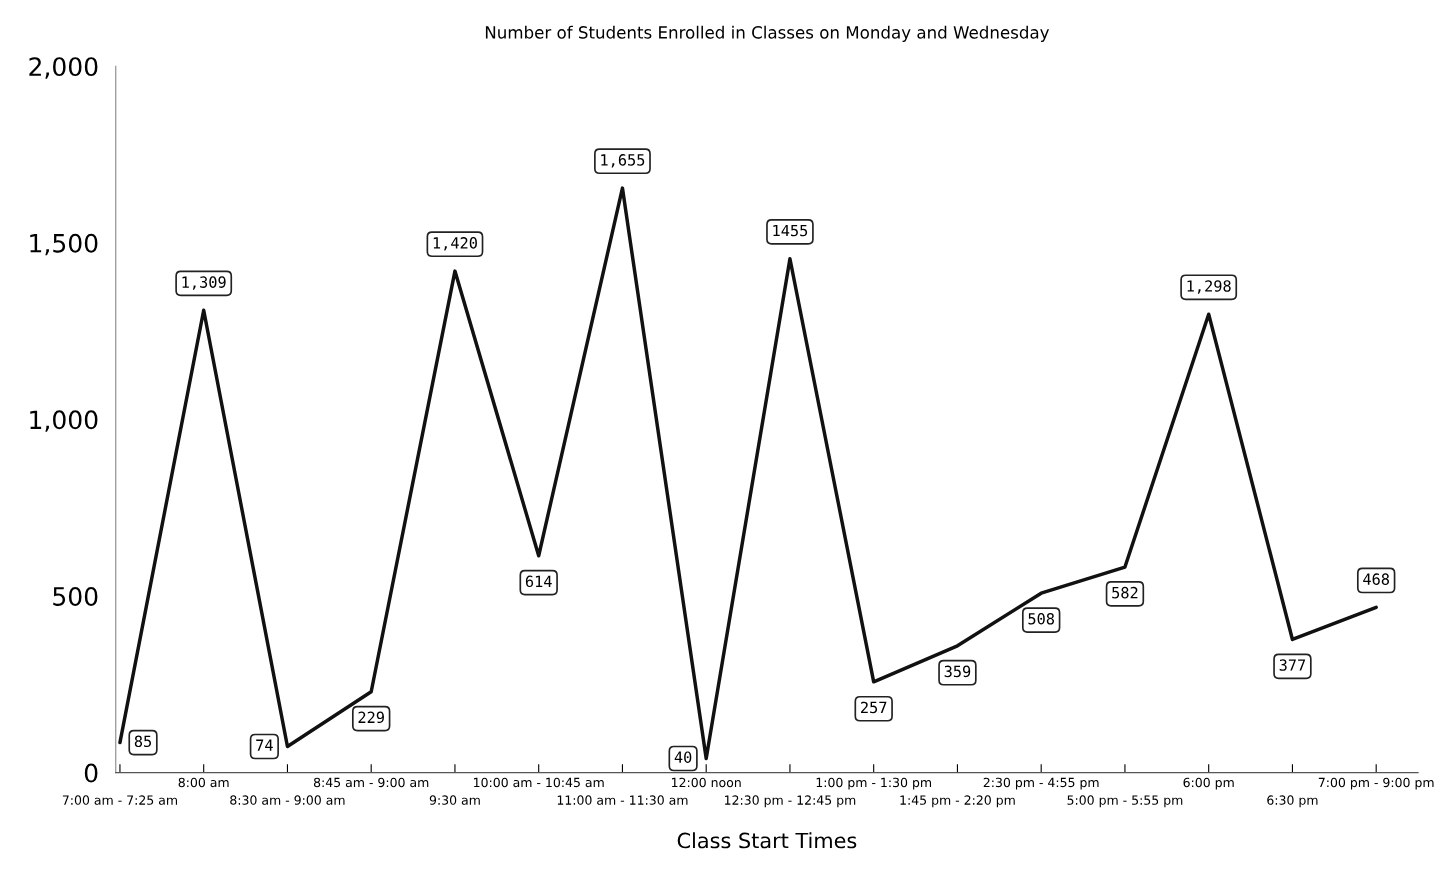  What do you see at coordinates (64, 244) in the screenshot?
I see `y-tick-label: 1,500` at bounding box center [64, 244].